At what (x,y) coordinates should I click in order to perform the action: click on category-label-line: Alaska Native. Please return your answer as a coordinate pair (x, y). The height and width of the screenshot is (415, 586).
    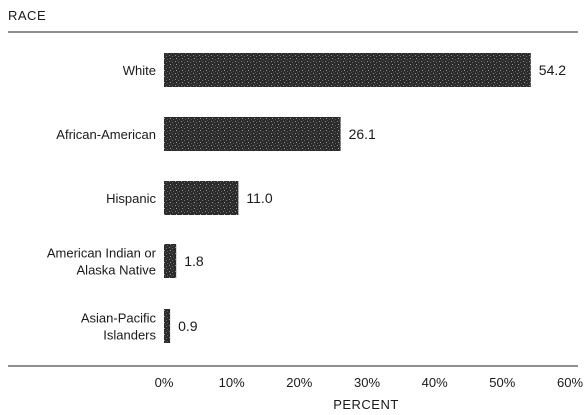
    Looking at the image, I should click on (116, 270).